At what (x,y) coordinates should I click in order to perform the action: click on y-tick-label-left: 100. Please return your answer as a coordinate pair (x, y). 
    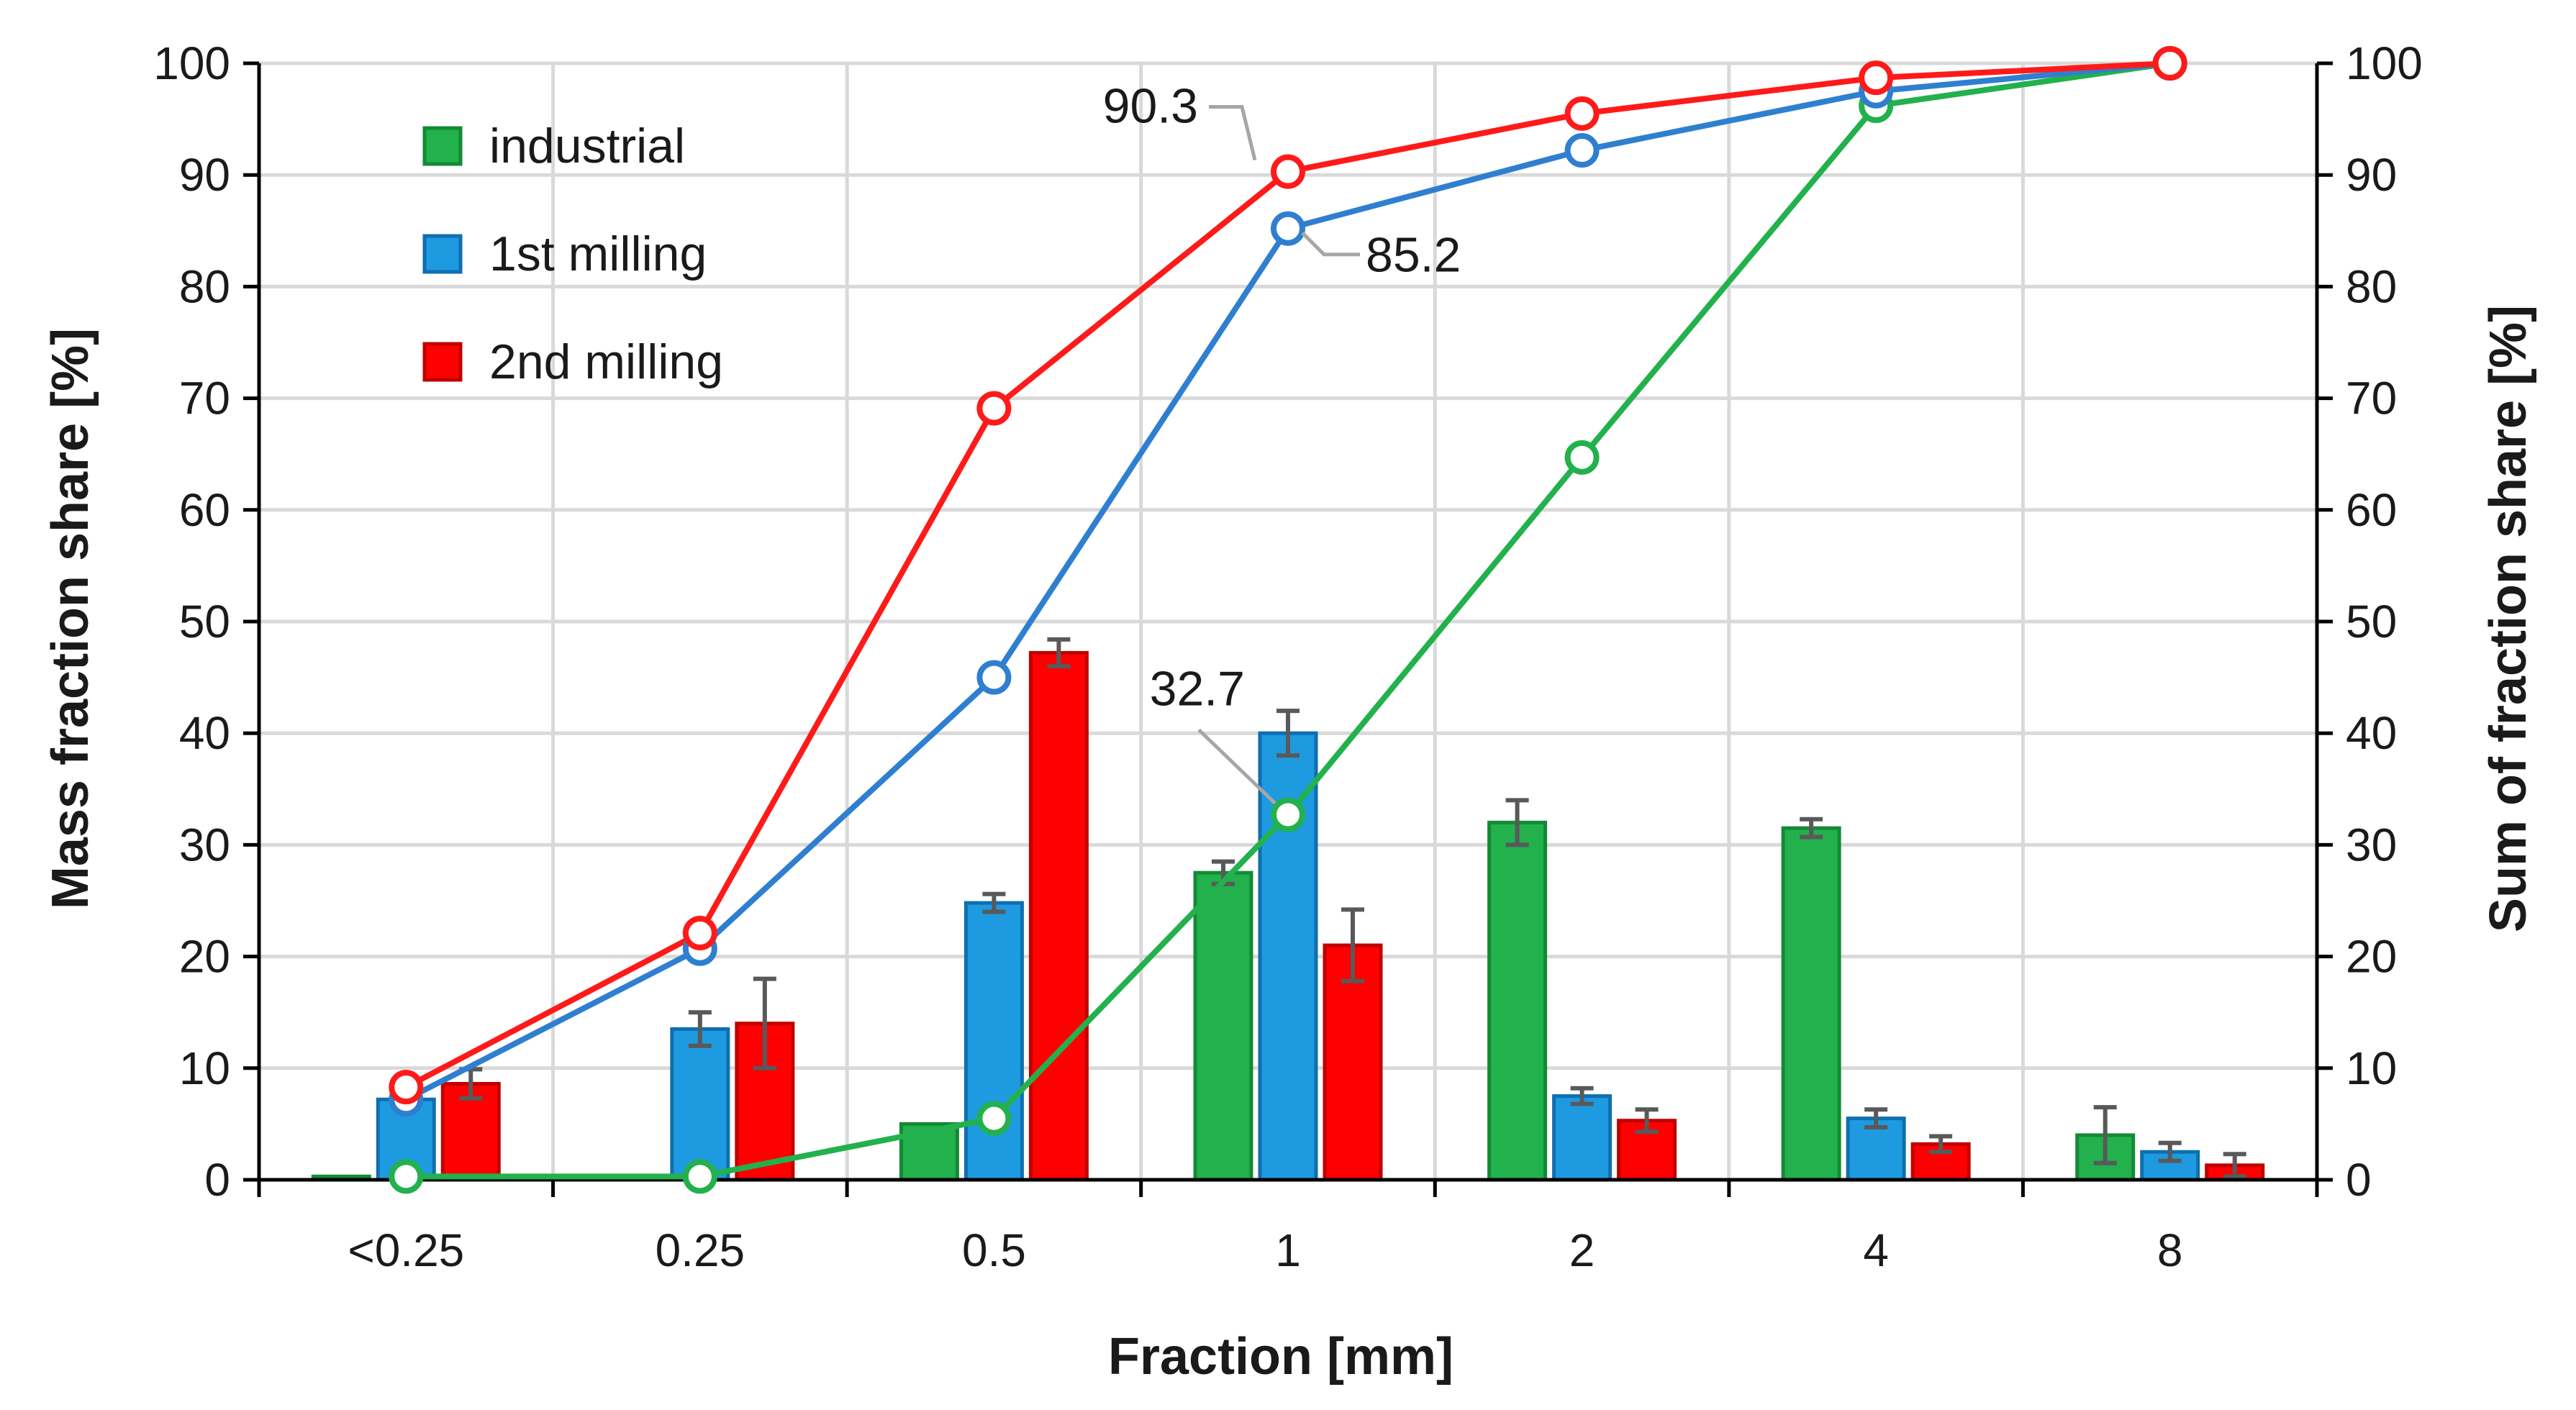
    Looking at the image, I should click on (191, 63).